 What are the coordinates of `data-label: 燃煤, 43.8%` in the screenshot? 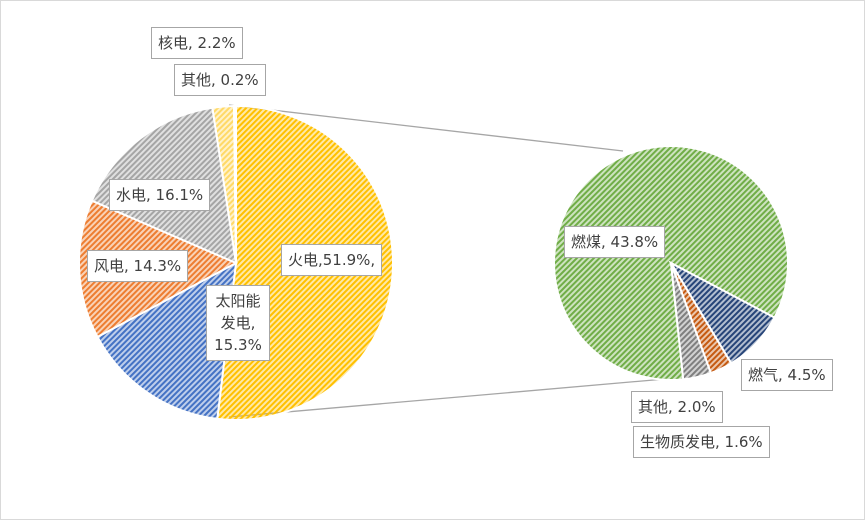 It's located at (615, 242).